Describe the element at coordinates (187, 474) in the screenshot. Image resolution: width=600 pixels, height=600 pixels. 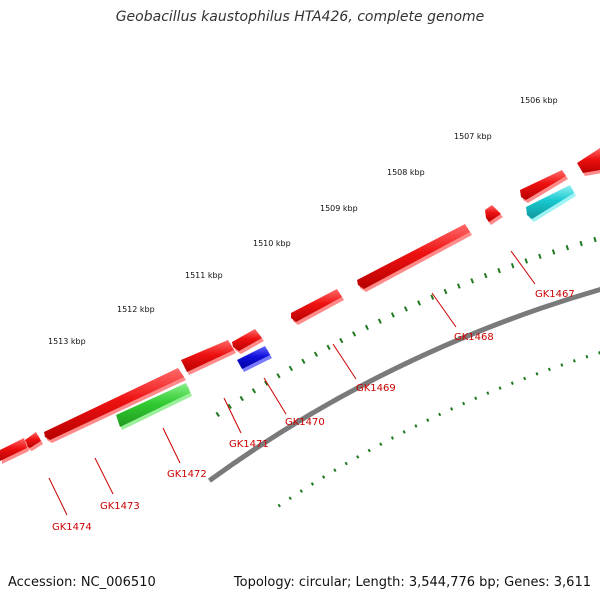
I see `gene-label-gk1472: GK1472` at that location.